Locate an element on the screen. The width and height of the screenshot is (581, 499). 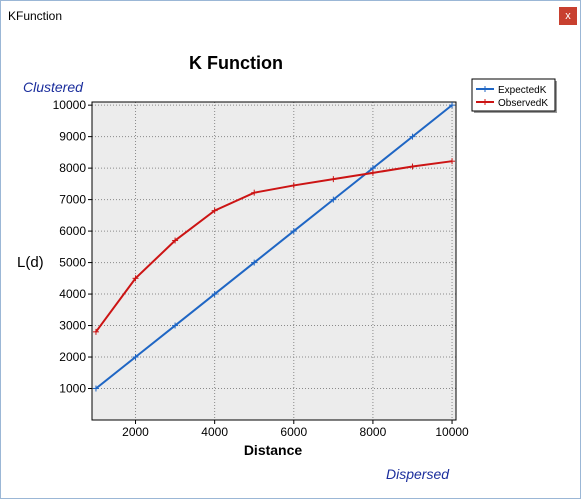
y-tick-label: 6000 is located at coordinates (72, 231).